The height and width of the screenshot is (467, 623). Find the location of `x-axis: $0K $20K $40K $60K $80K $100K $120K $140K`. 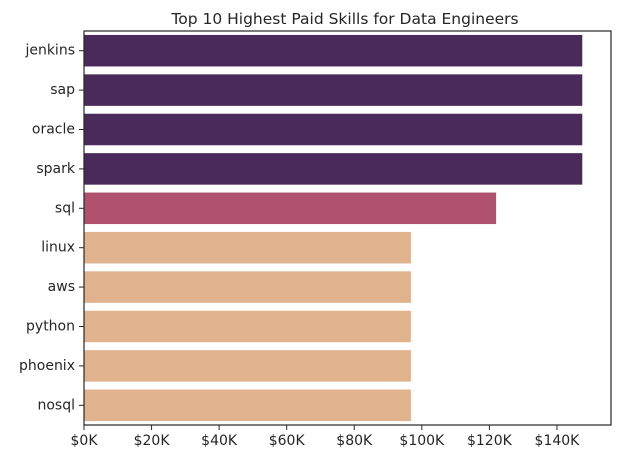

x-axis: $0K $20K $40K $60K $80K $100K $120K $140K is located at coordinates (326, 437).